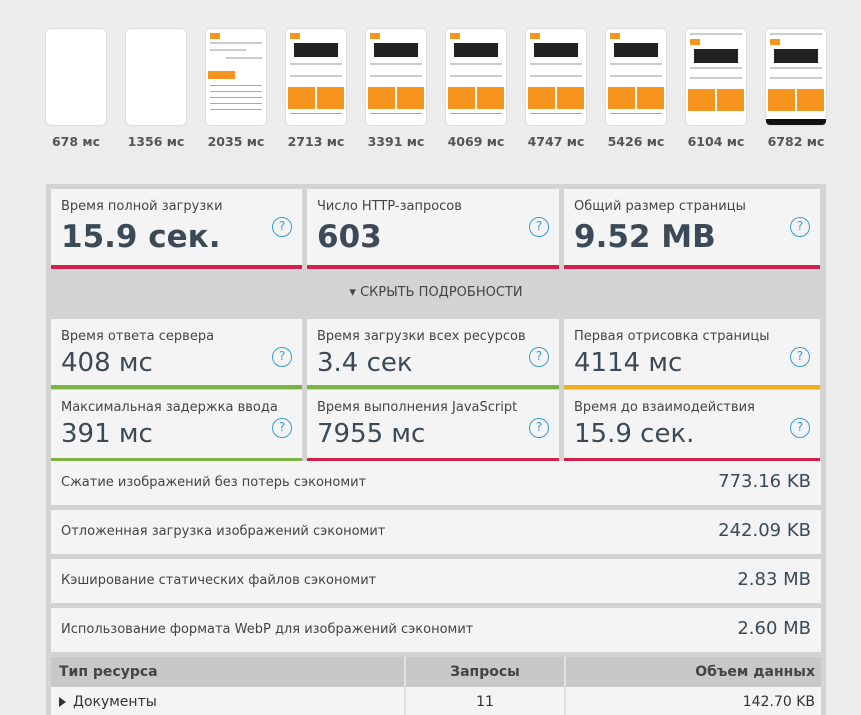 The height and width of the screenshot is (715, 861). What do you see at coordinates (236, 141) in the screenshot?
I see `frame-time-label: 2035 мс` at bounding box center [236, 141].